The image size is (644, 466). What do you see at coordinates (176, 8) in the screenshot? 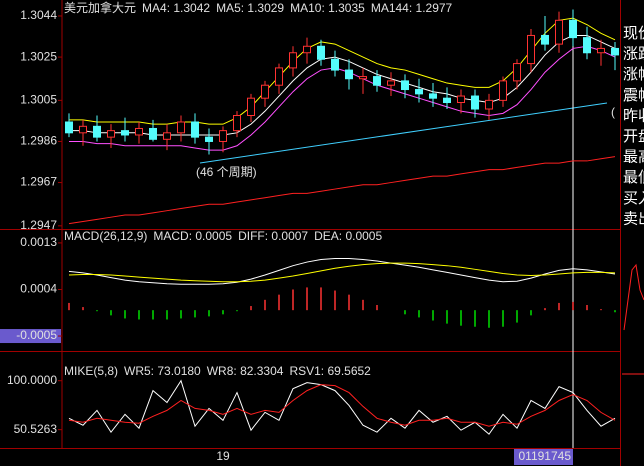
I see `legend-entry: MA4: 1.3042` at bounding box center [176, 8].